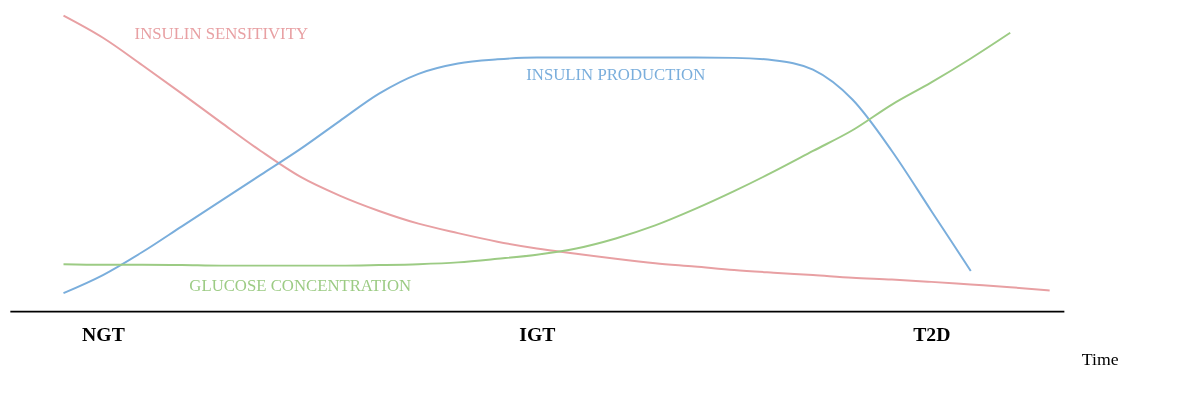 Image resolution: width=1187 pixels, height=403 pixels. I want to click on x-tick-label: T2D, so click(932, 334).